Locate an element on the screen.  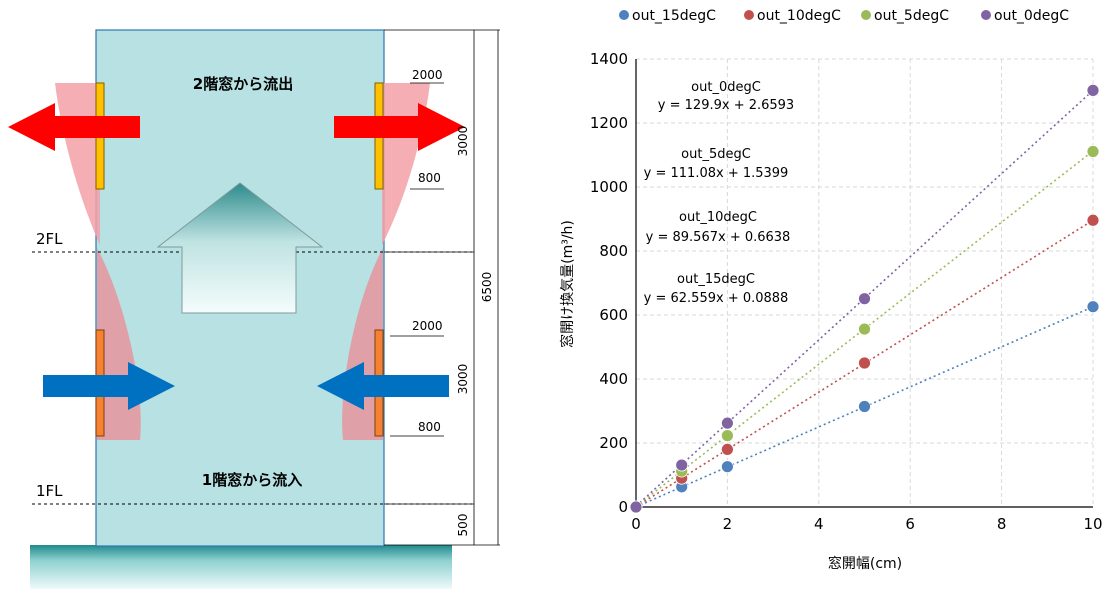
dim-total: 6500 is located at coordinates (487, 287).